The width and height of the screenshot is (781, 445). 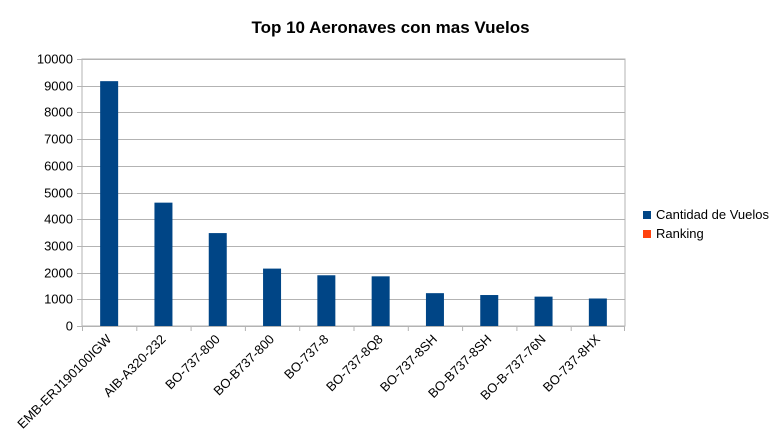 I want to click on legend-item-ranking: Ranking, so click(x=706, y=233).